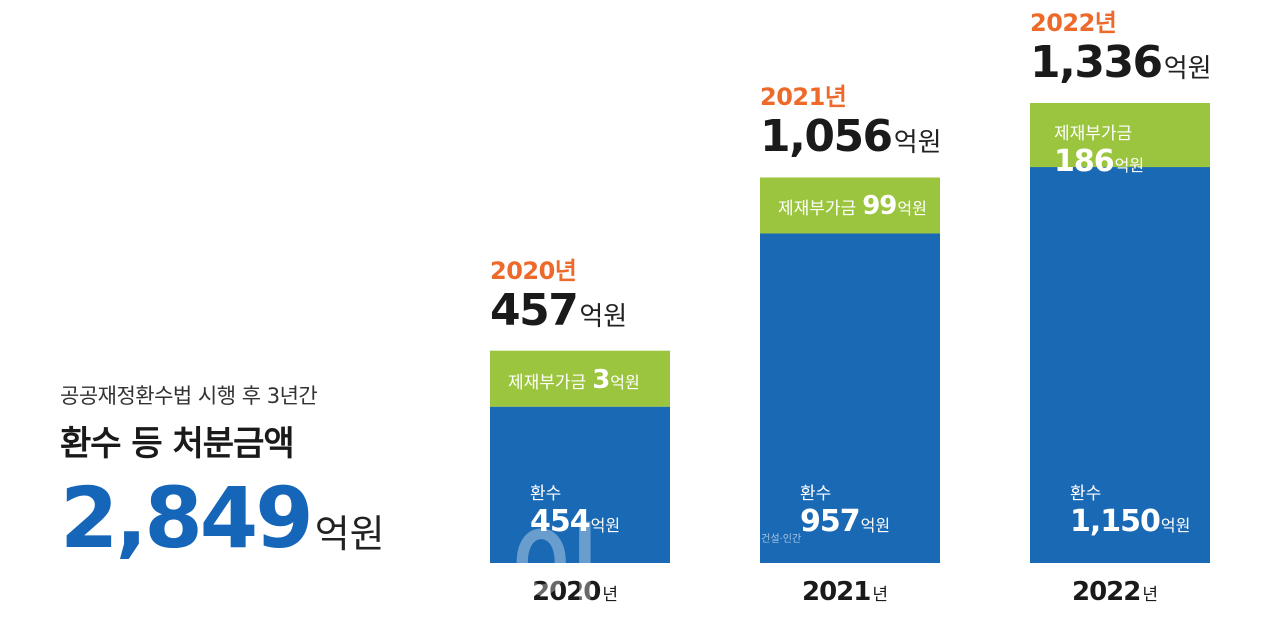 Image resolution: width=1280 pixels, height=635 pixels. I want to click on surcharge-name-2020: 제재부가금, so click(547, 382).